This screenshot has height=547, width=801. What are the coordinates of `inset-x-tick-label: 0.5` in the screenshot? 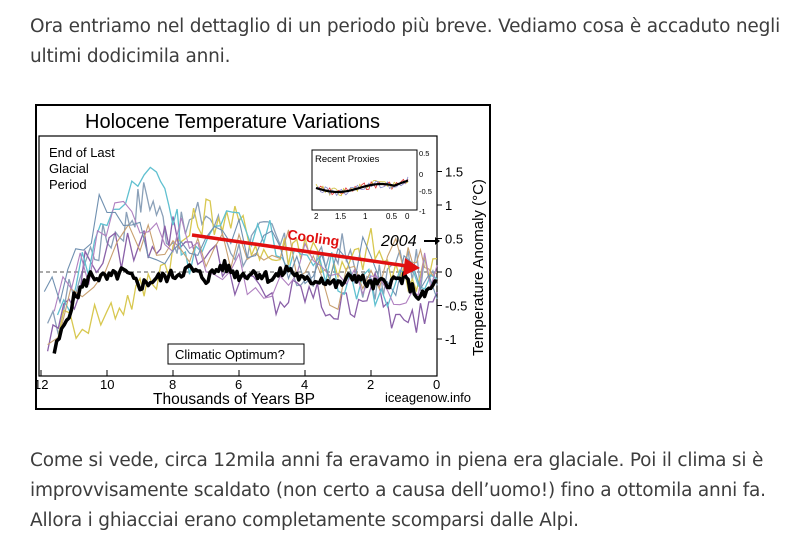 It's located at (392, 216).